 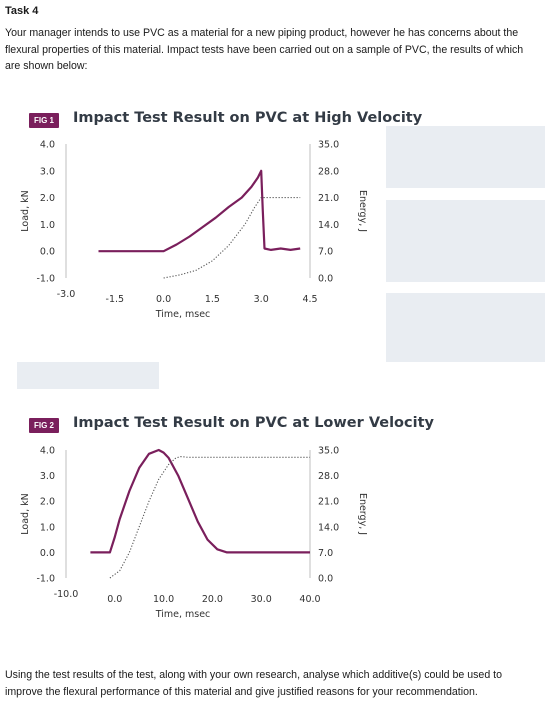 I want to click on fig2-x-tick-label: 0.0, so click(x=114, y=599).